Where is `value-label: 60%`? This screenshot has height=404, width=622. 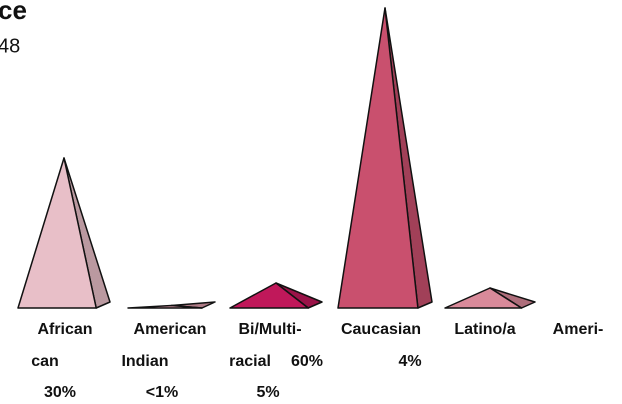 value-label: 60% is located at coordinates (307, 361).